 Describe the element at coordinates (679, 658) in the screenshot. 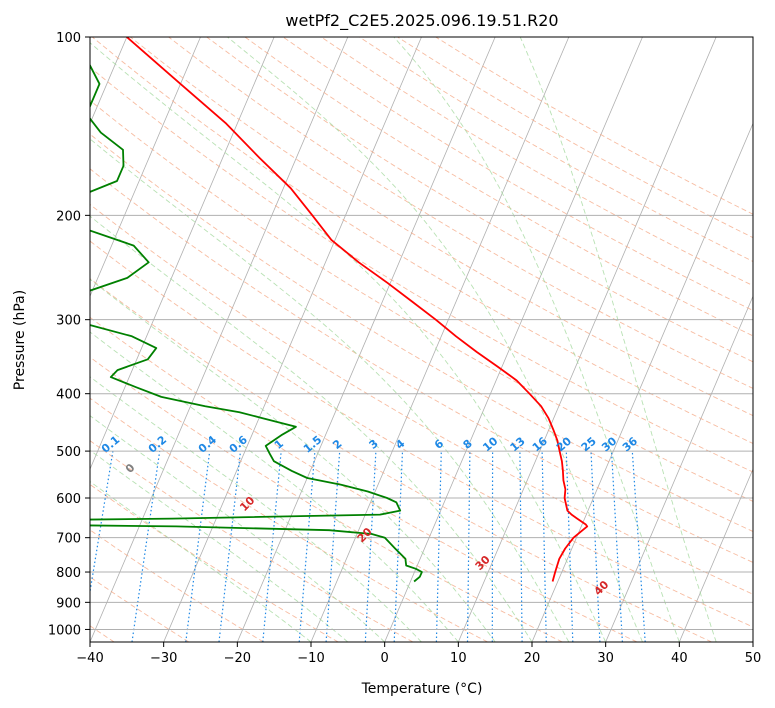

I see `x-tick-label: 40` at that location.